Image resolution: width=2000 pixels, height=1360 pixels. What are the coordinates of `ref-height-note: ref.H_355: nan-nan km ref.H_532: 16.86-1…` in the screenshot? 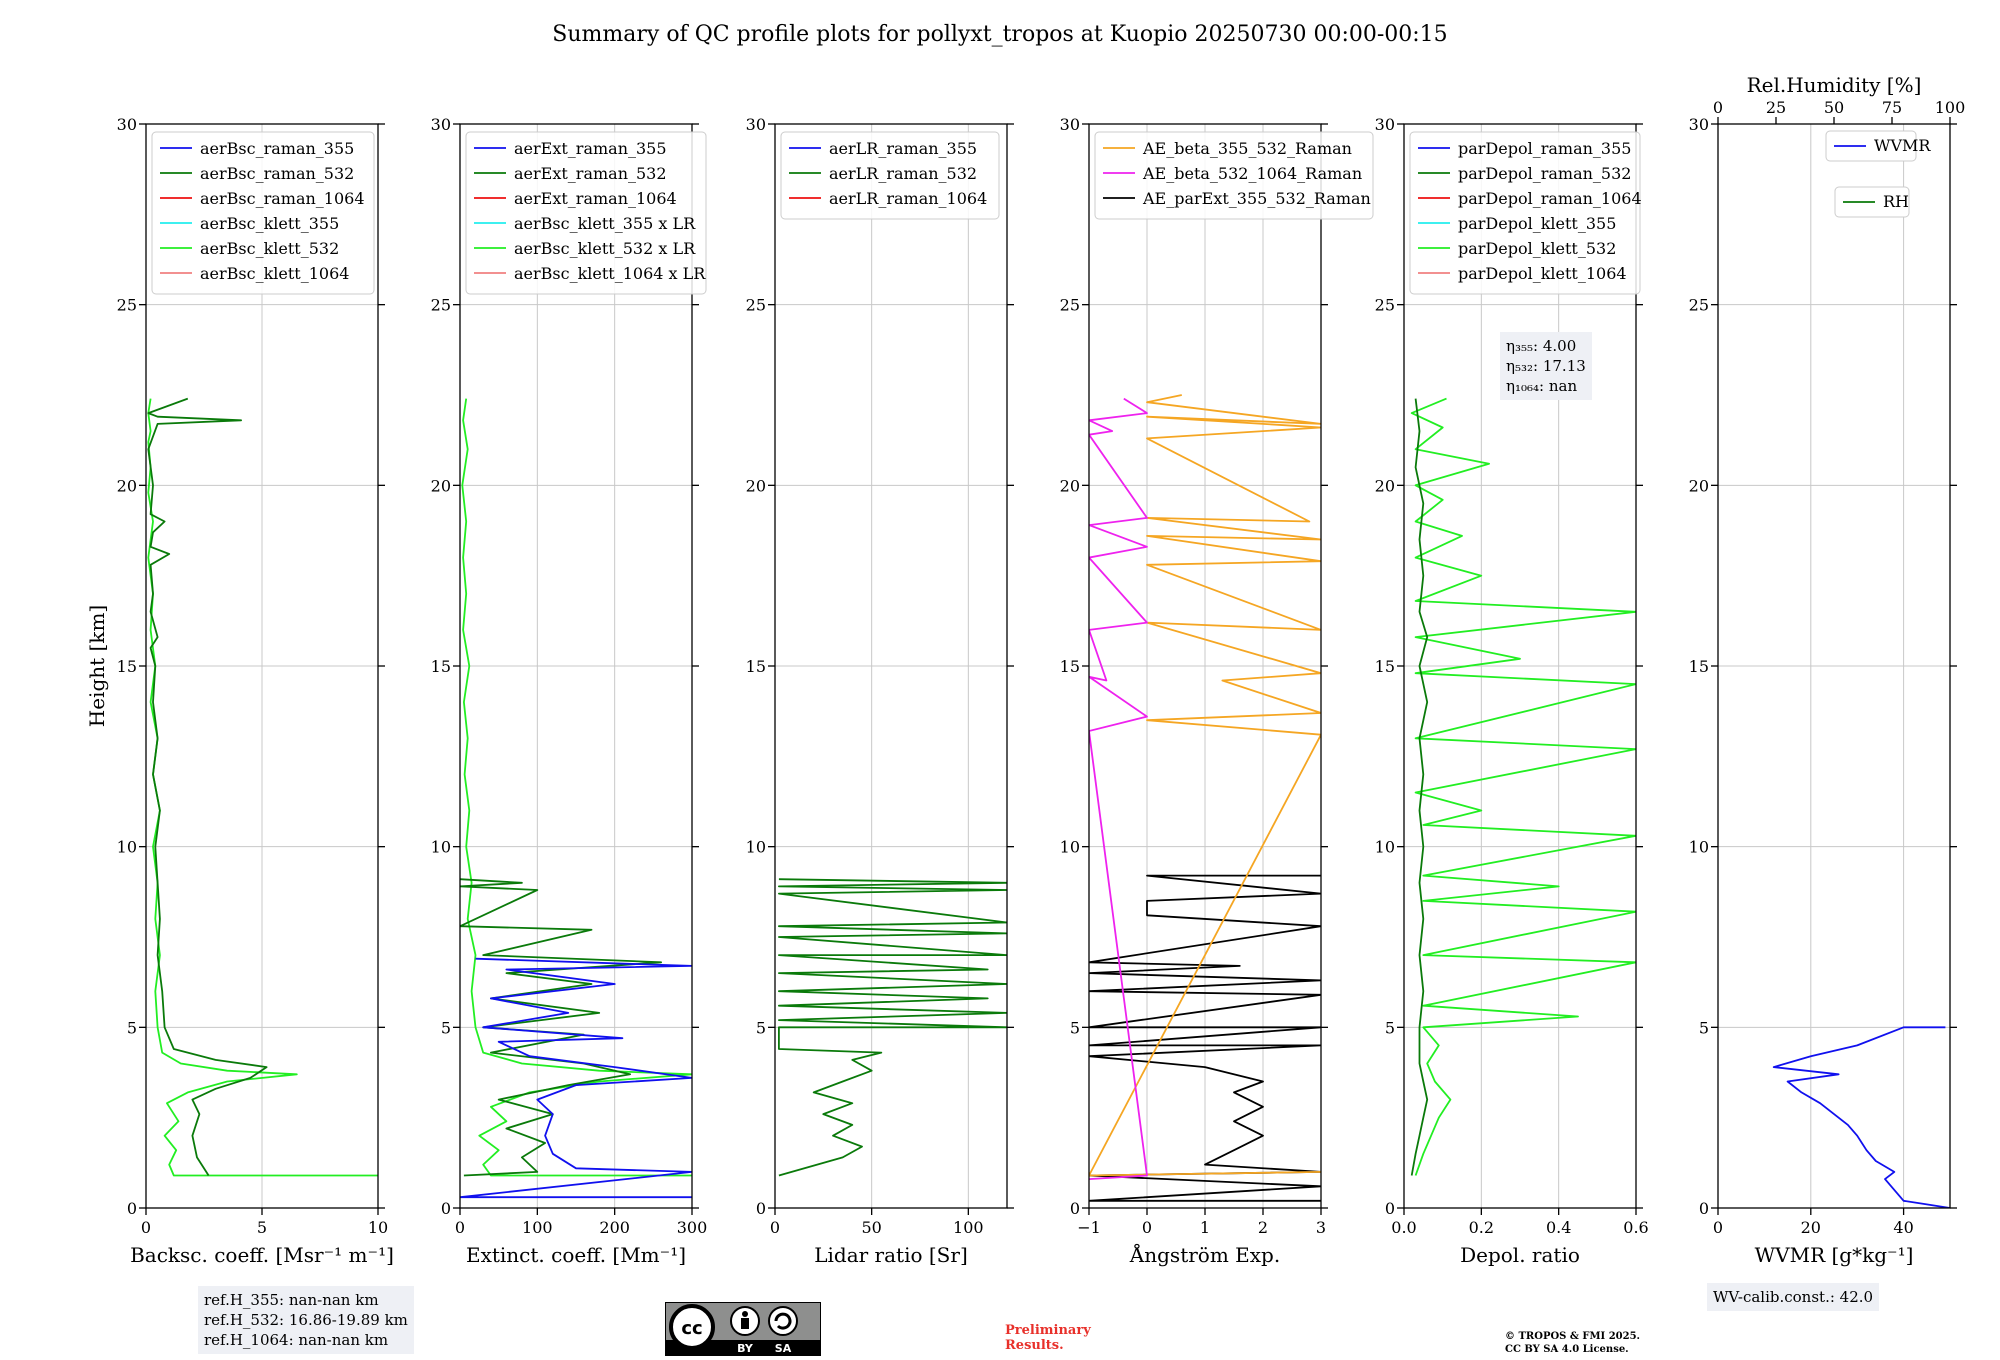 It's located at (306, 1320).